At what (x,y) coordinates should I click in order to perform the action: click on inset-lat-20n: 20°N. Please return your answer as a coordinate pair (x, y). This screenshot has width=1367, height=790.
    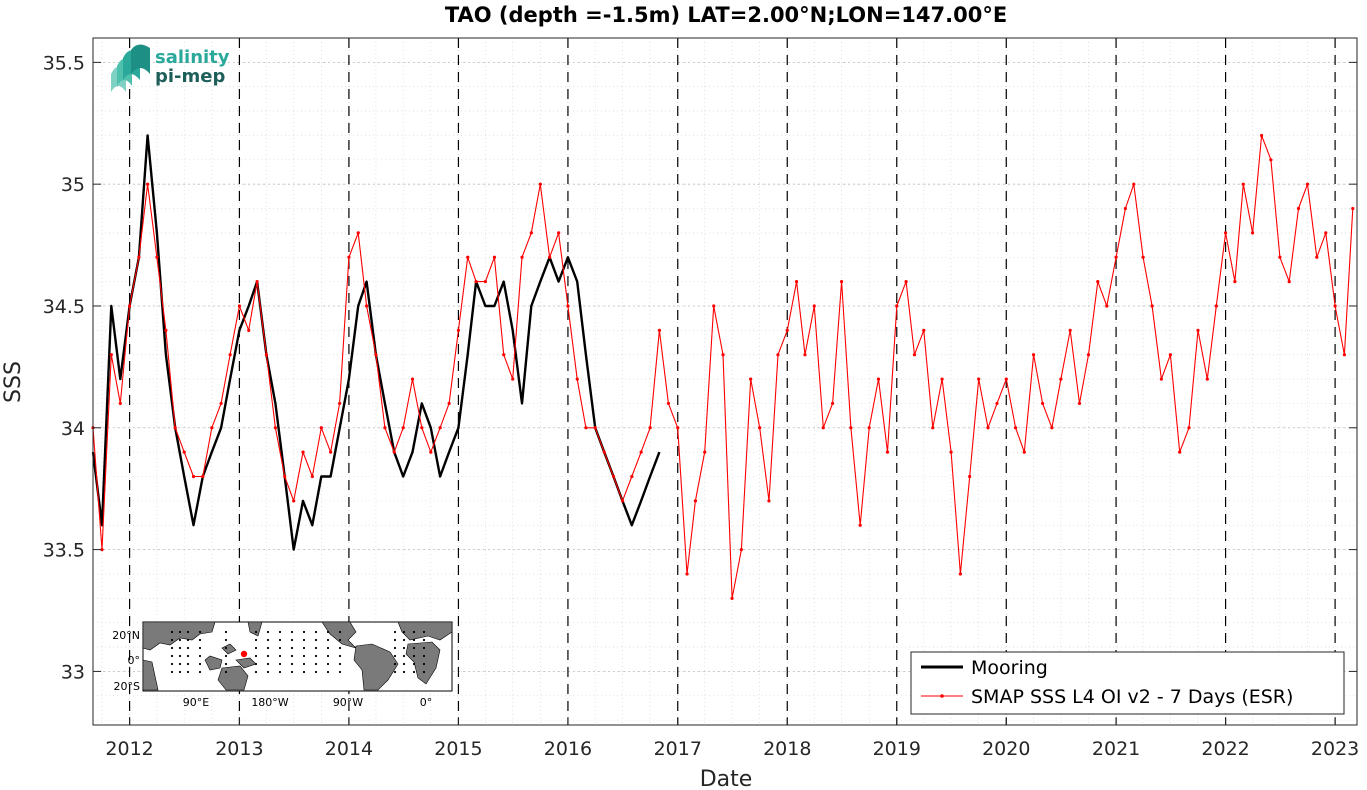
    Looking at the image, I should click on (126, 635).